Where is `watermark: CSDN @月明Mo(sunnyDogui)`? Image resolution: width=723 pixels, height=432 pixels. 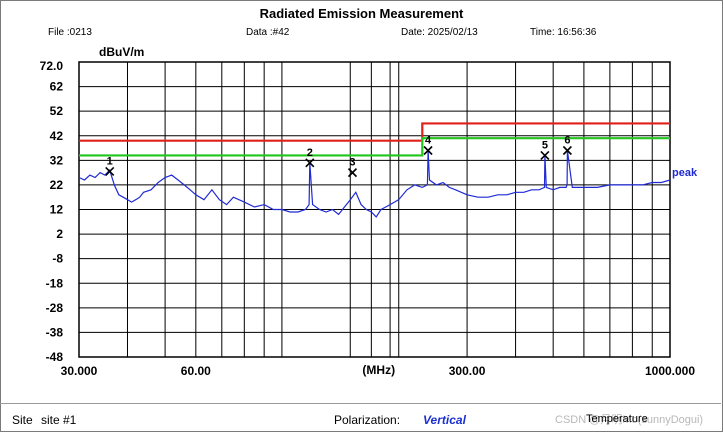 watermark: CSDN @月明Mo(sunnyDogui) is located at coordinates (629, 420).